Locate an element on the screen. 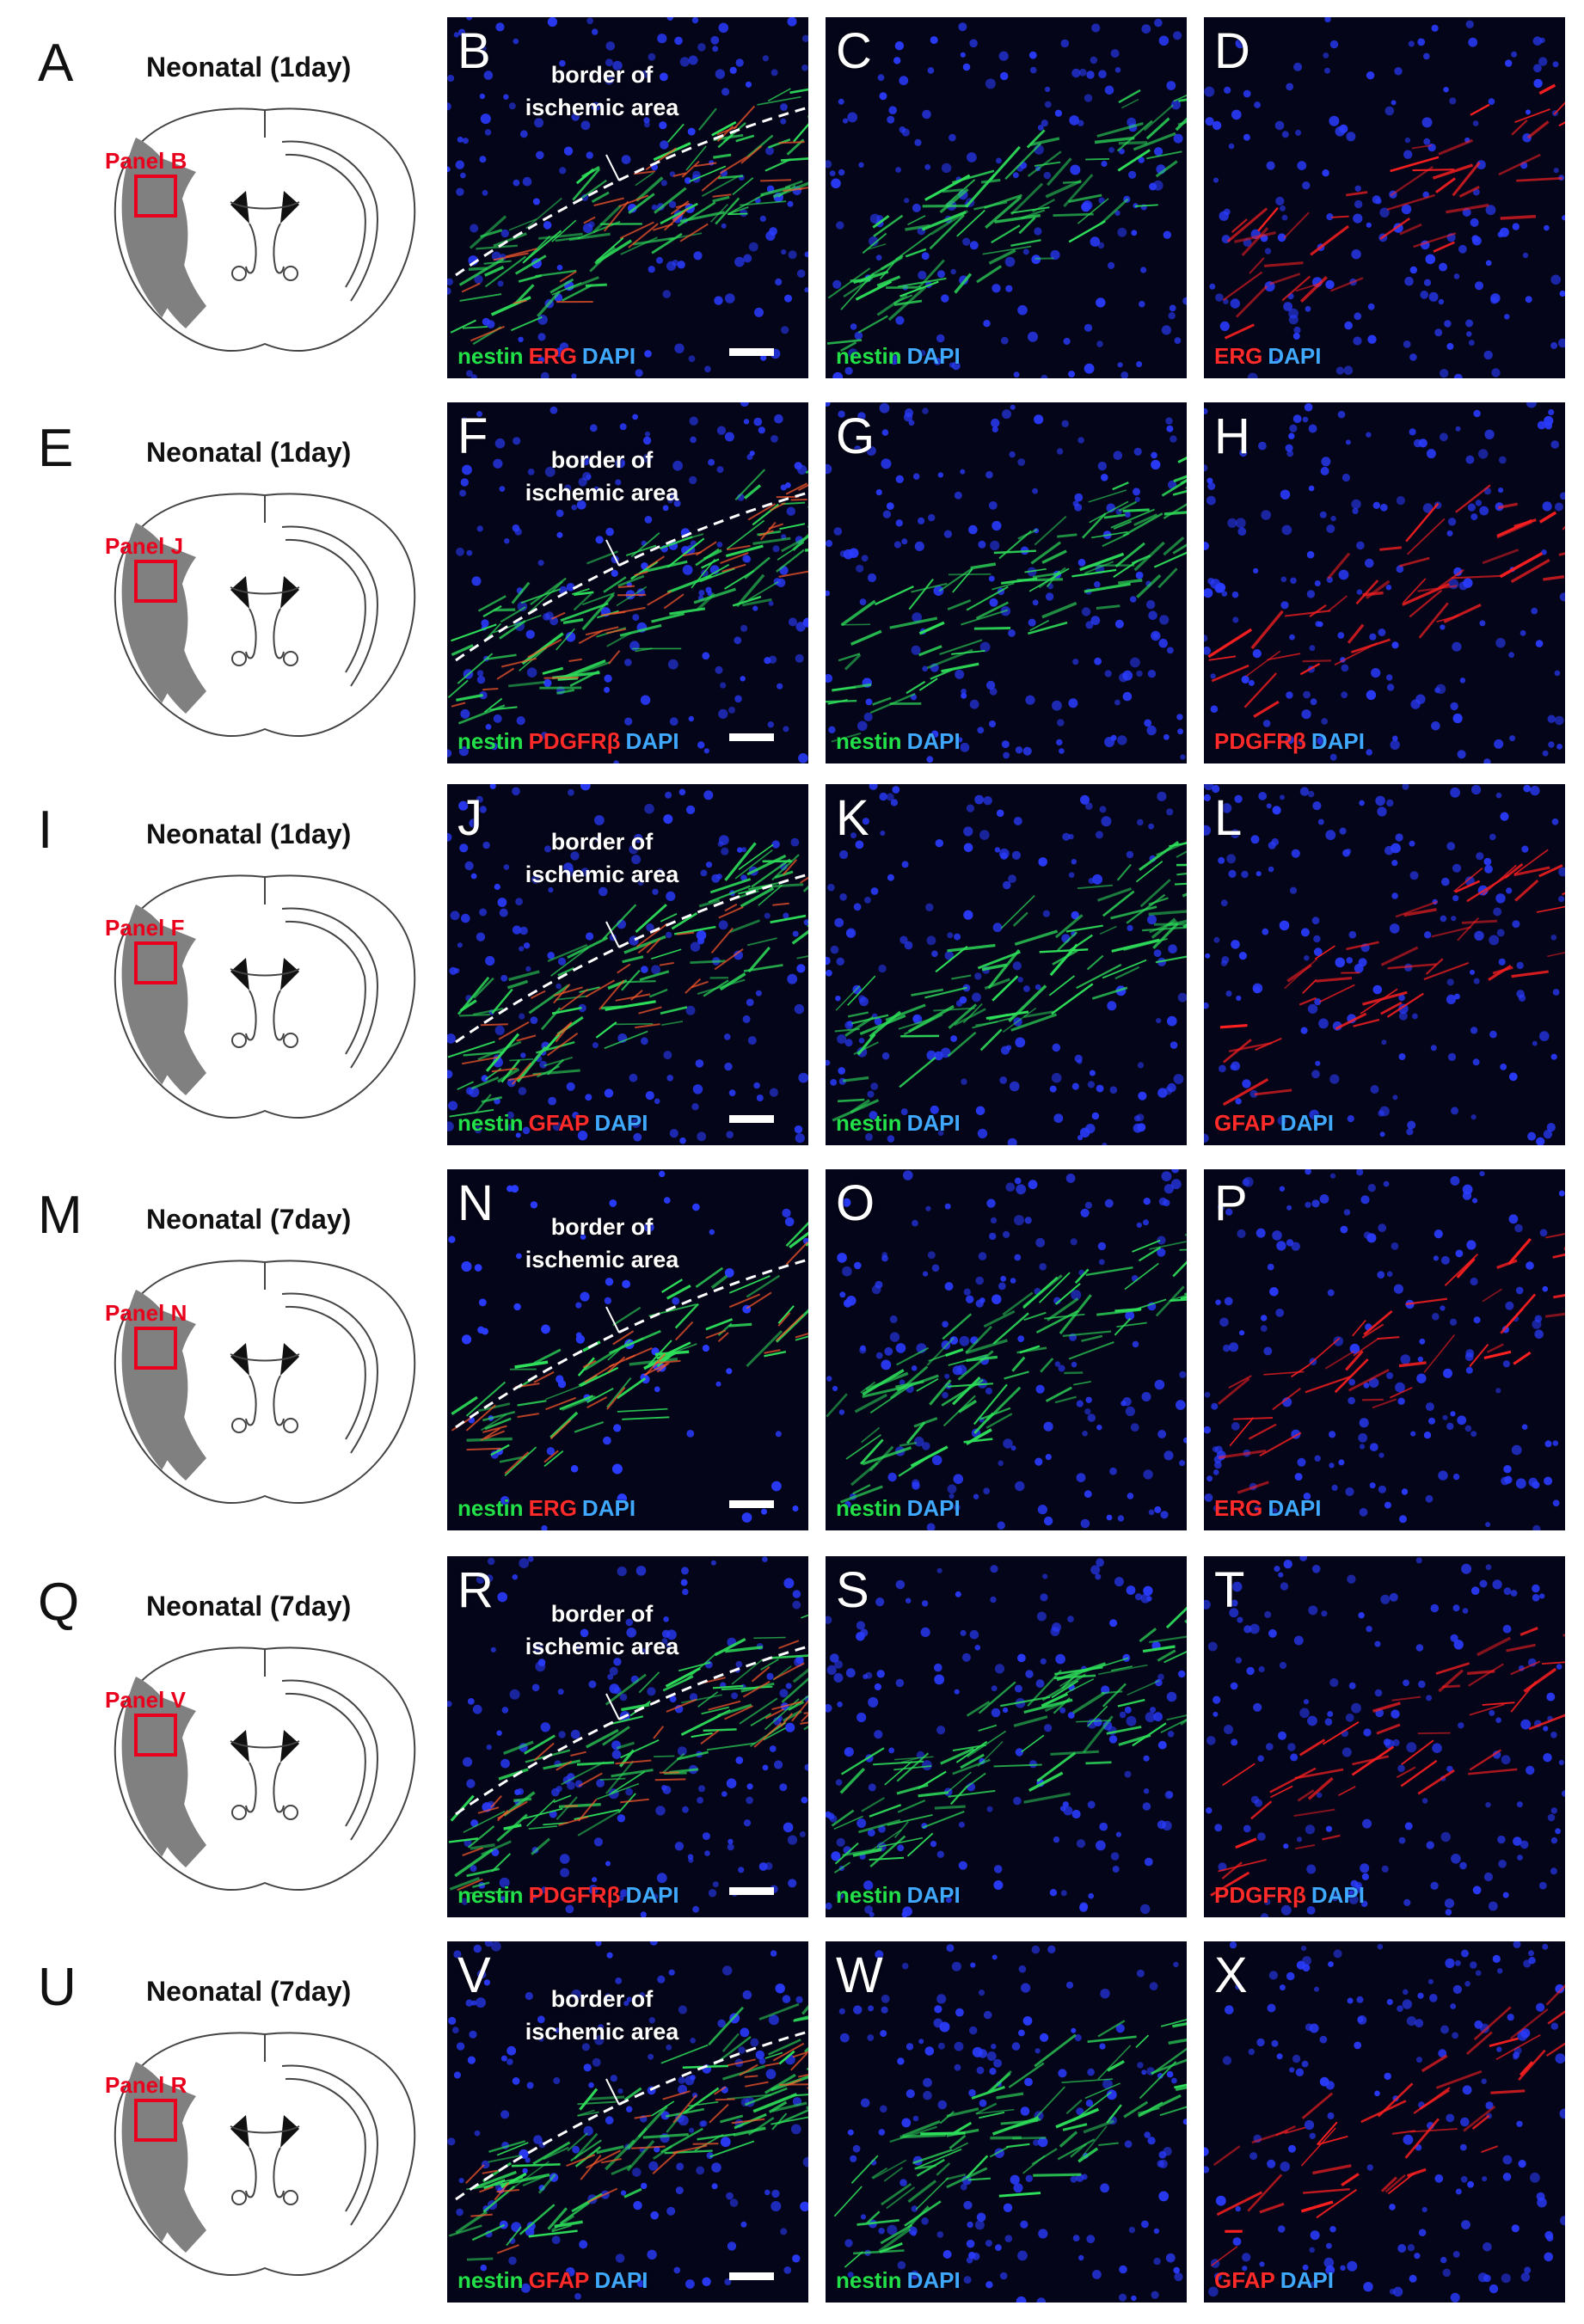 The image size is (1584, 2324). panel-letter: F is located at coordinates (472, 436).